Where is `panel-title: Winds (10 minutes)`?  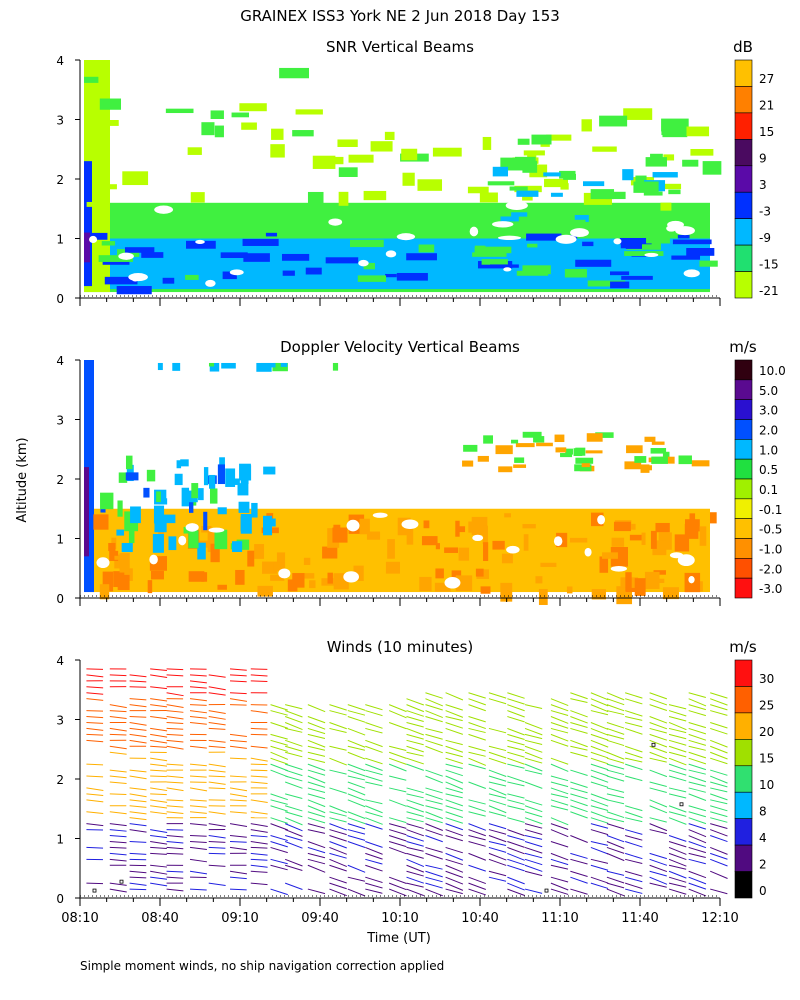 panel-title: Winds (10 minutes) is located at coordinates (400, 647).